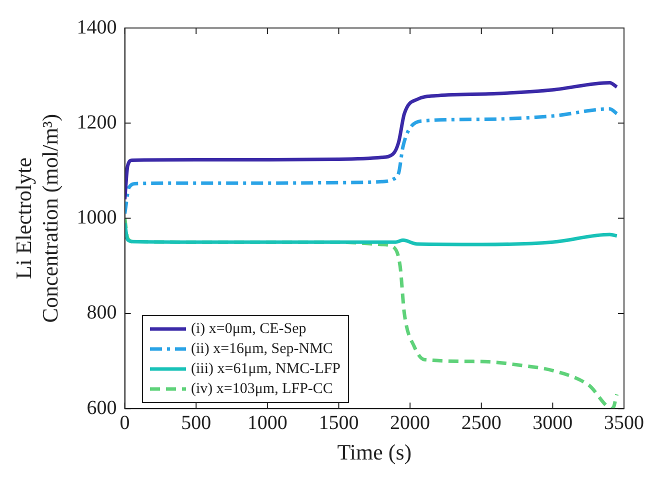 The height and width of the screenshot is (479, 655). I want to click on x-tick-label: 1000, so click(267, 423).